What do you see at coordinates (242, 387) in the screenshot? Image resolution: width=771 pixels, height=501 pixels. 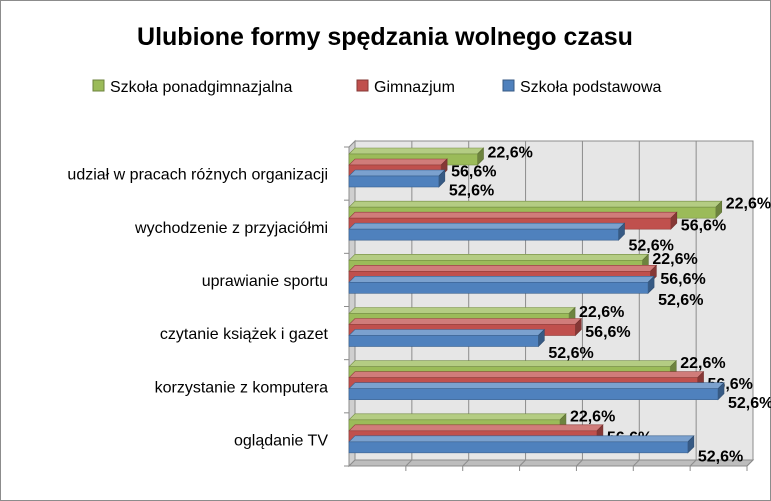 I see `category-label: korzystanie z komputera` at bounding box center [242, 387].